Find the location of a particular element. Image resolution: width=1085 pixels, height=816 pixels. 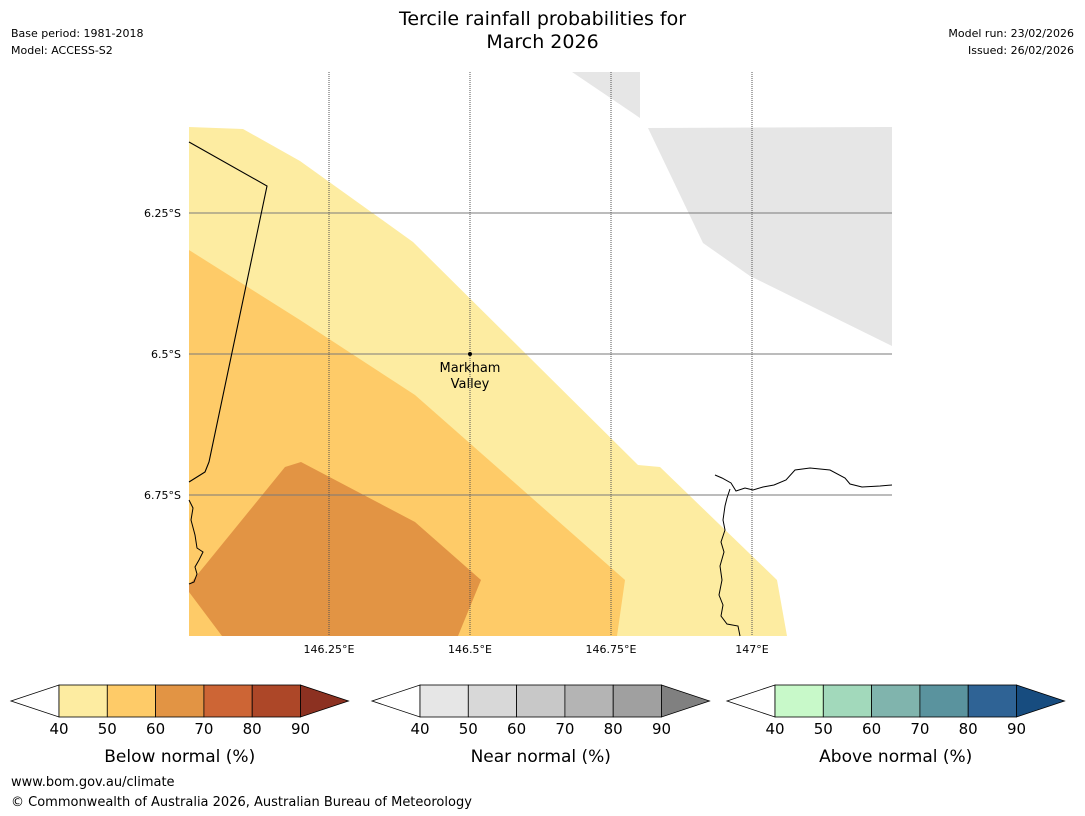

eastern-coastline is located at coordinates (803, 479).